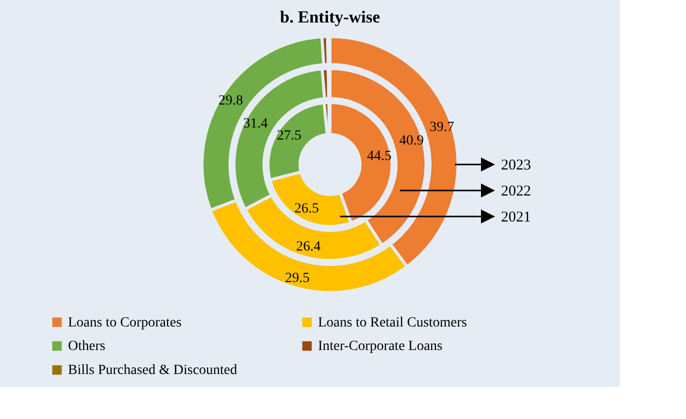 The height and width of the screenshot is (419, 686). What do you see at coordinates (255, 124) in the screenshot?
I see `data-label: 31.4` at bounding box center [255, 124].